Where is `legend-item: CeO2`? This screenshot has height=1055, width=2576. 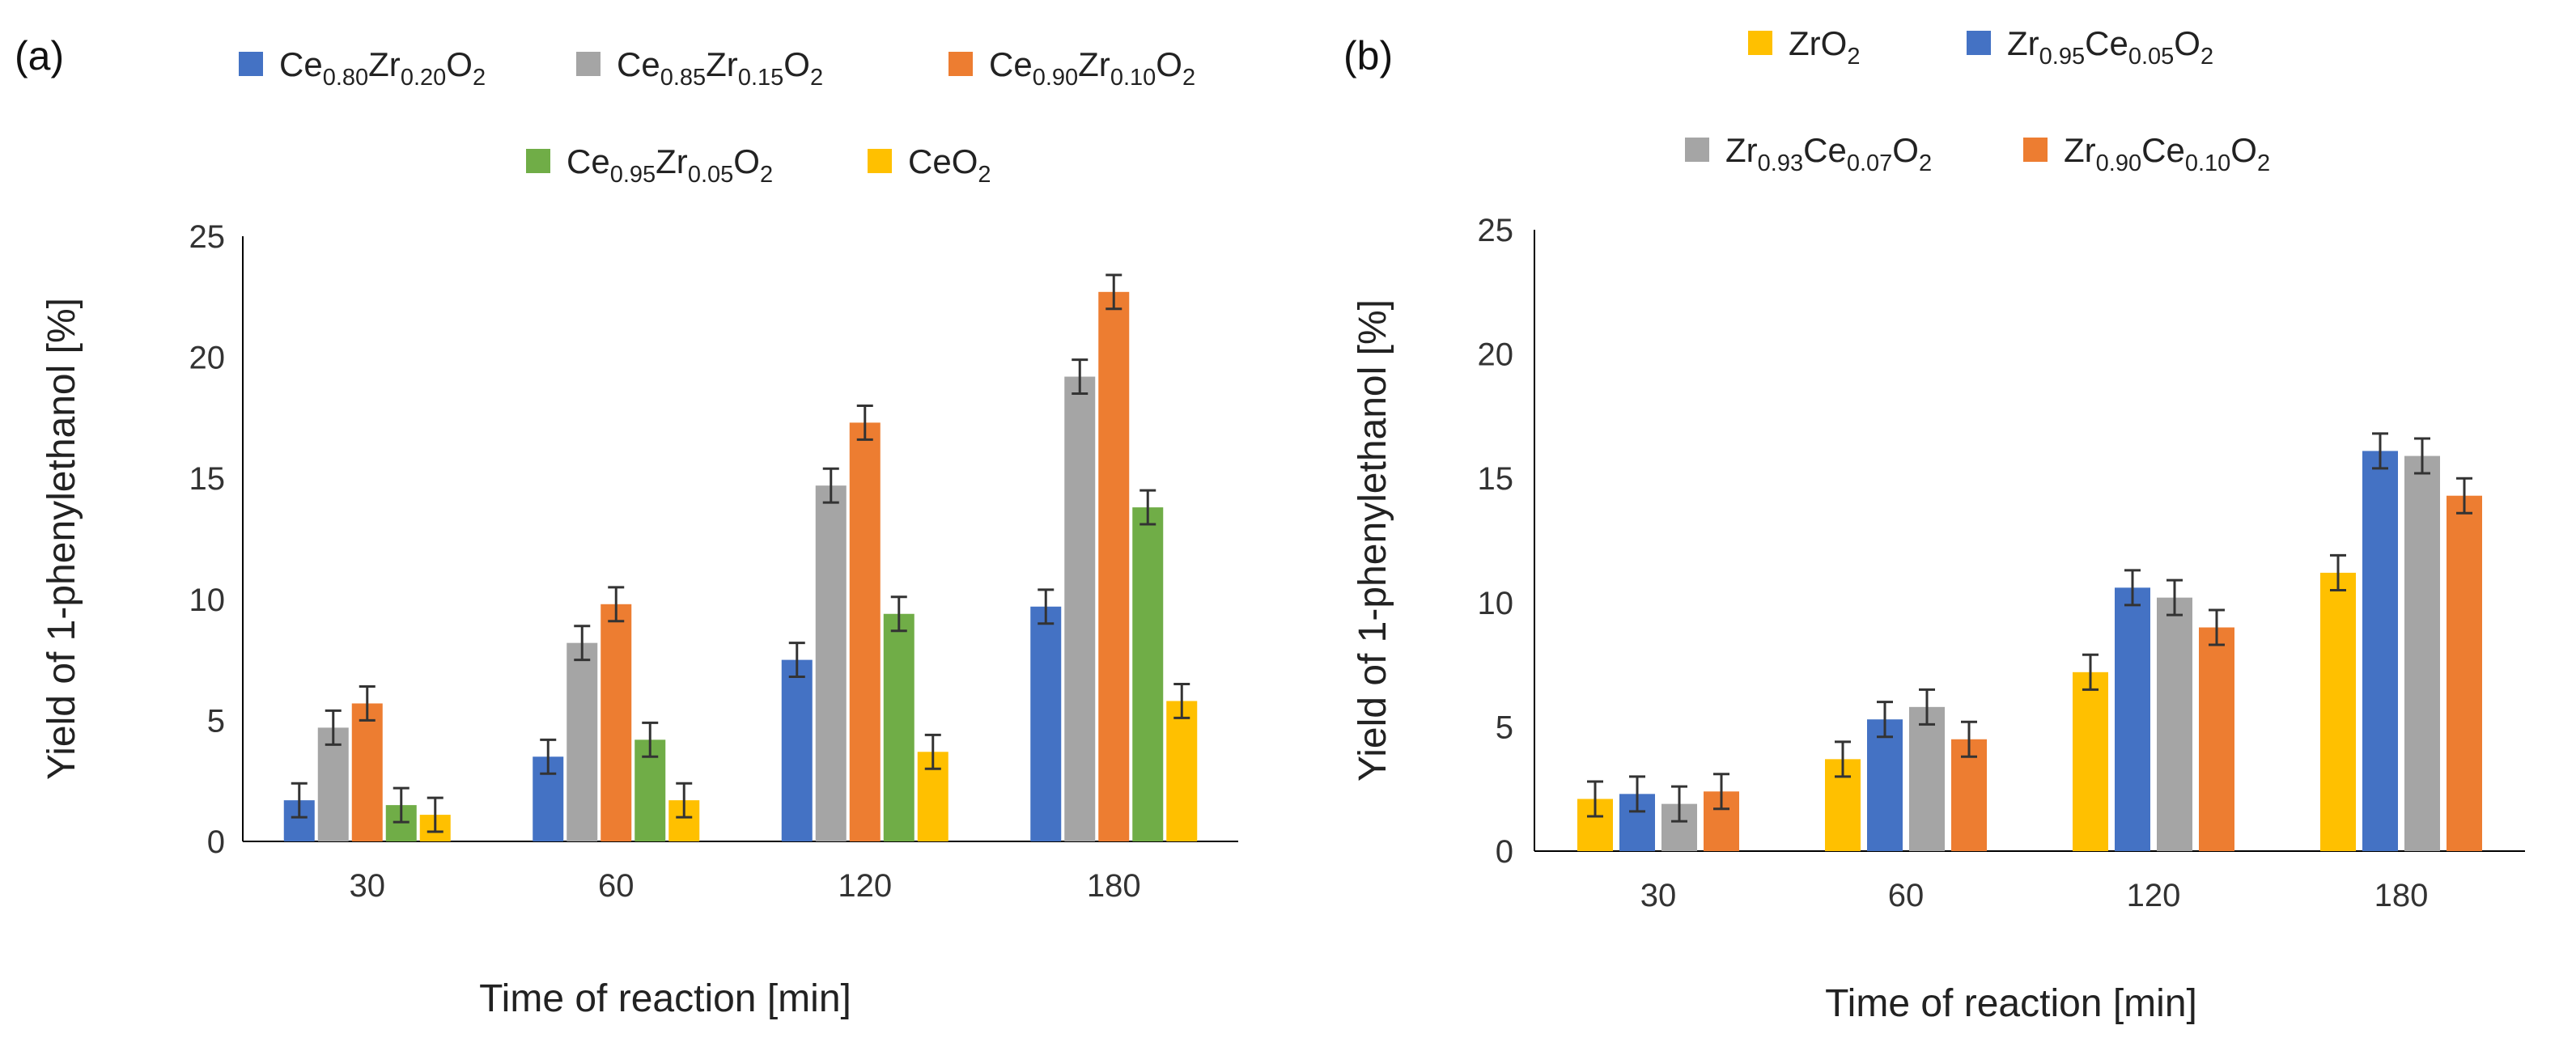 legend-item: CeO2 is located at coordinates (929, 165).